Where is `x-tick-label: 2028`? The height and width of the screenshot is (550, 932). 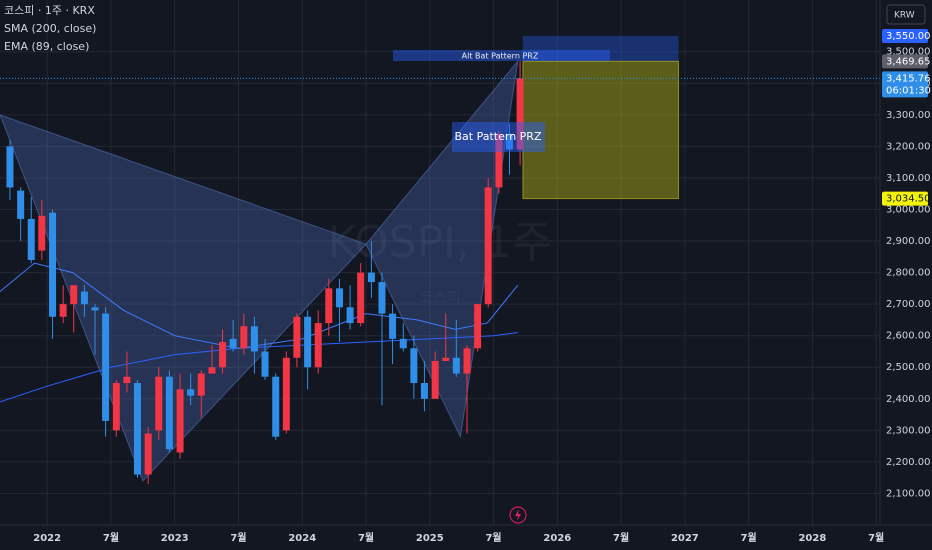
x-tick-label: 2028 is located at coordinates (812, 538).